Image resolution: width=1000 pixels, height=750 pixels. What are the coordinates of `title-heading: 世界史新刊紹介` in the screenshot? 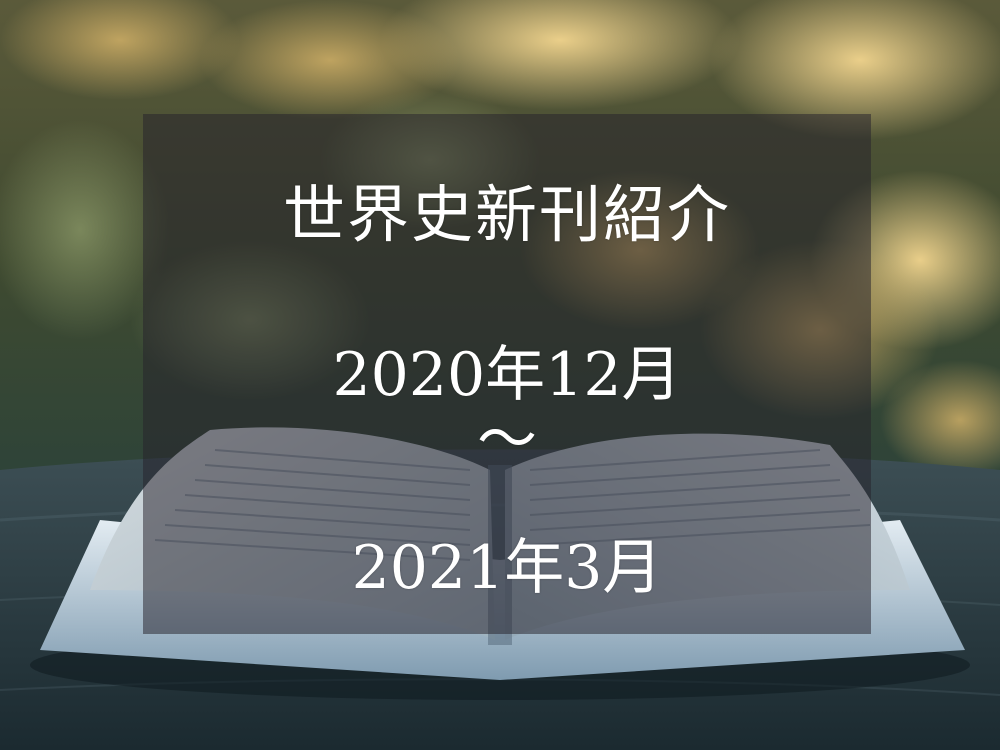 It's located at (506, 214).